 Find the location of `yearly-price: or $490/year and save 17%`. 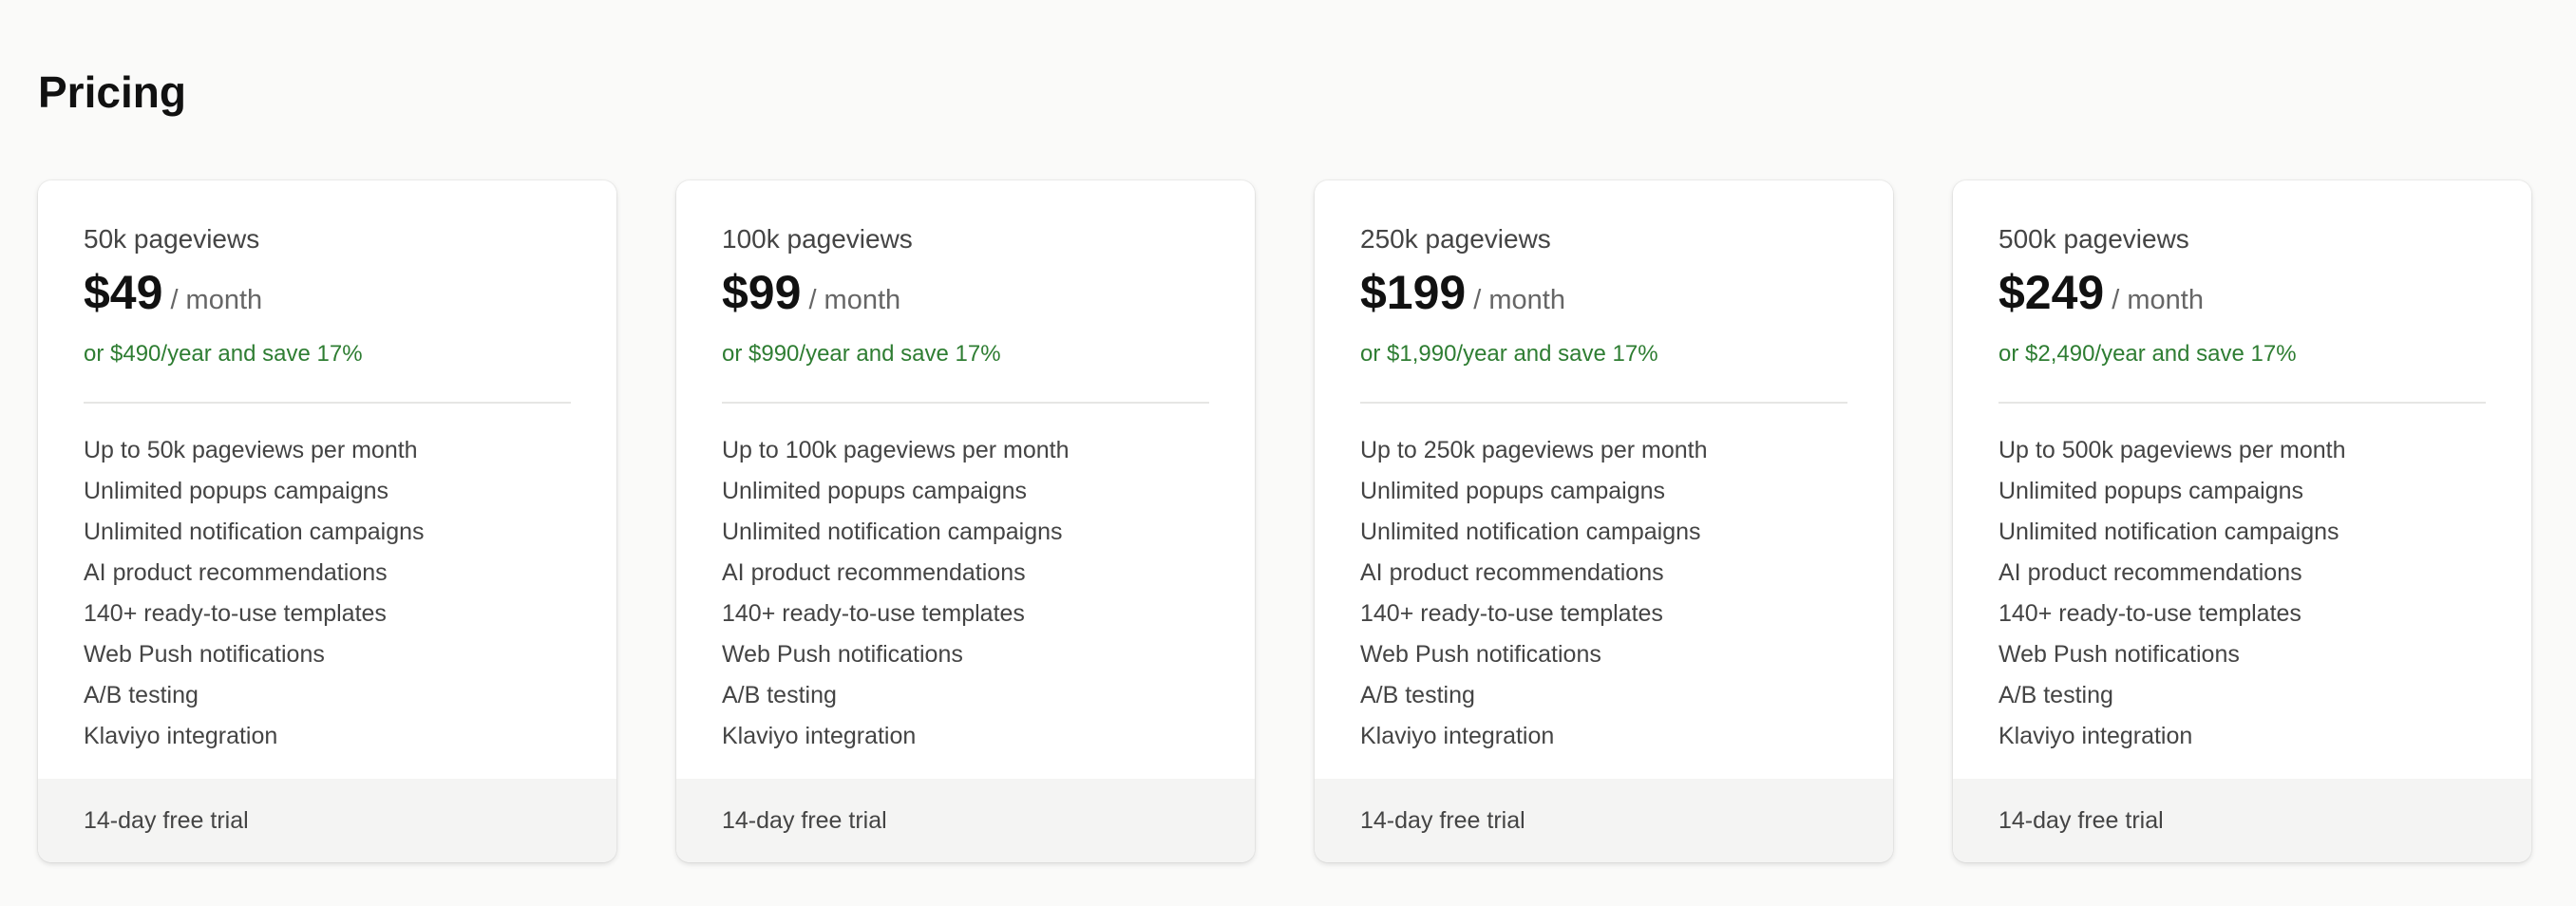

yearly-price: or $490/year and save 17% is located at coordinates (223, 354).